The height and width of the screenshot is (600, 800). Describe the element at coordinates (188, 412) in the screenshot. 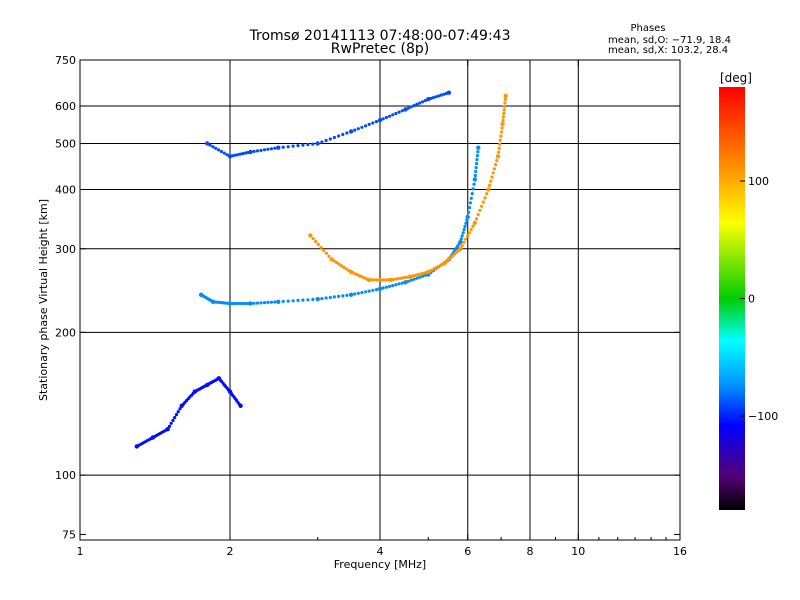

I see `series-low-echoes` at that location.